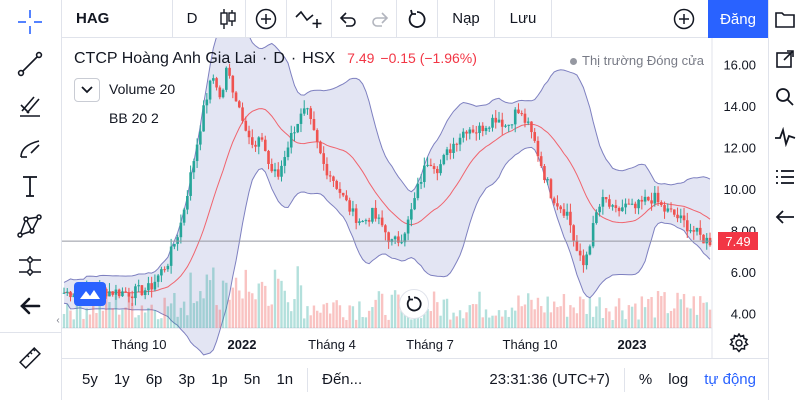  I want to click on undo-icon, so click(348, 19).